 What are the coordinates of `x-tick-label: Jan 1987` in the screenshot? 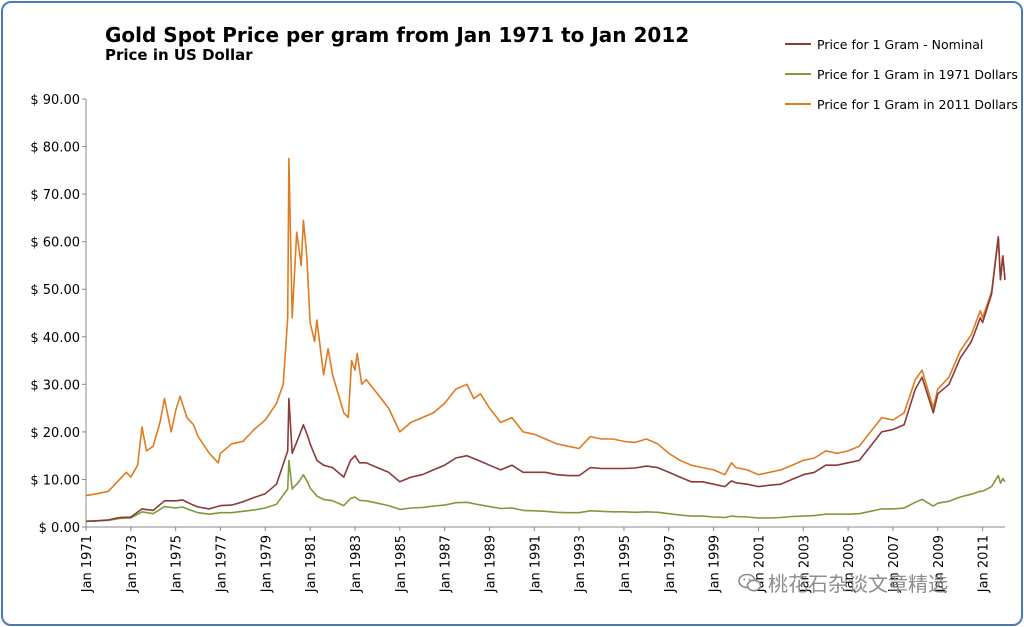 It's located at (446, 564).